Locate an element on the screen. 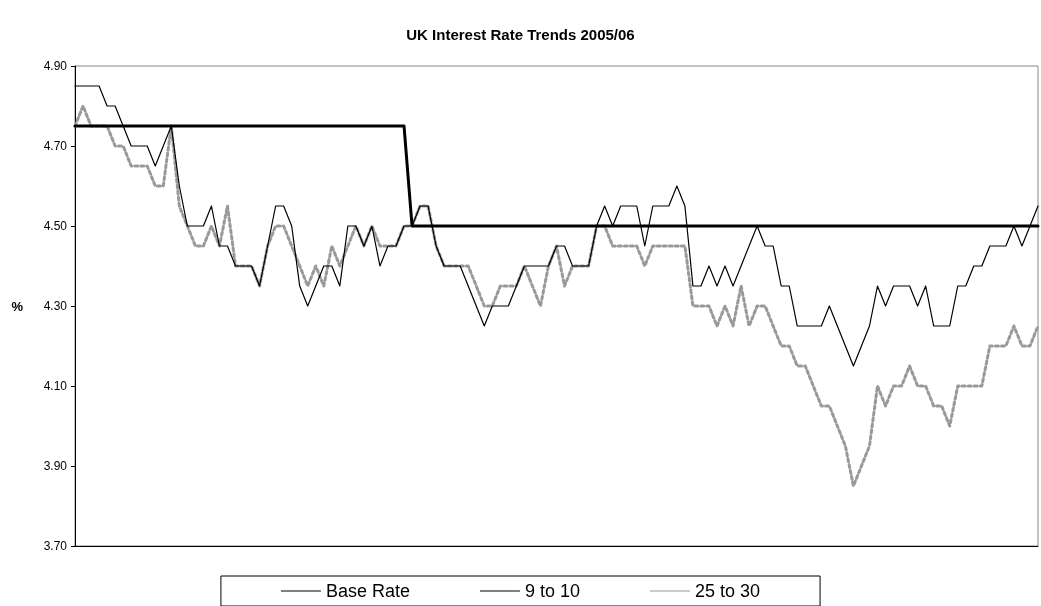 Image resolution: width=1041 pixels, height=606 pixels. y-axis-title: % is located at coordinates (17, 306).